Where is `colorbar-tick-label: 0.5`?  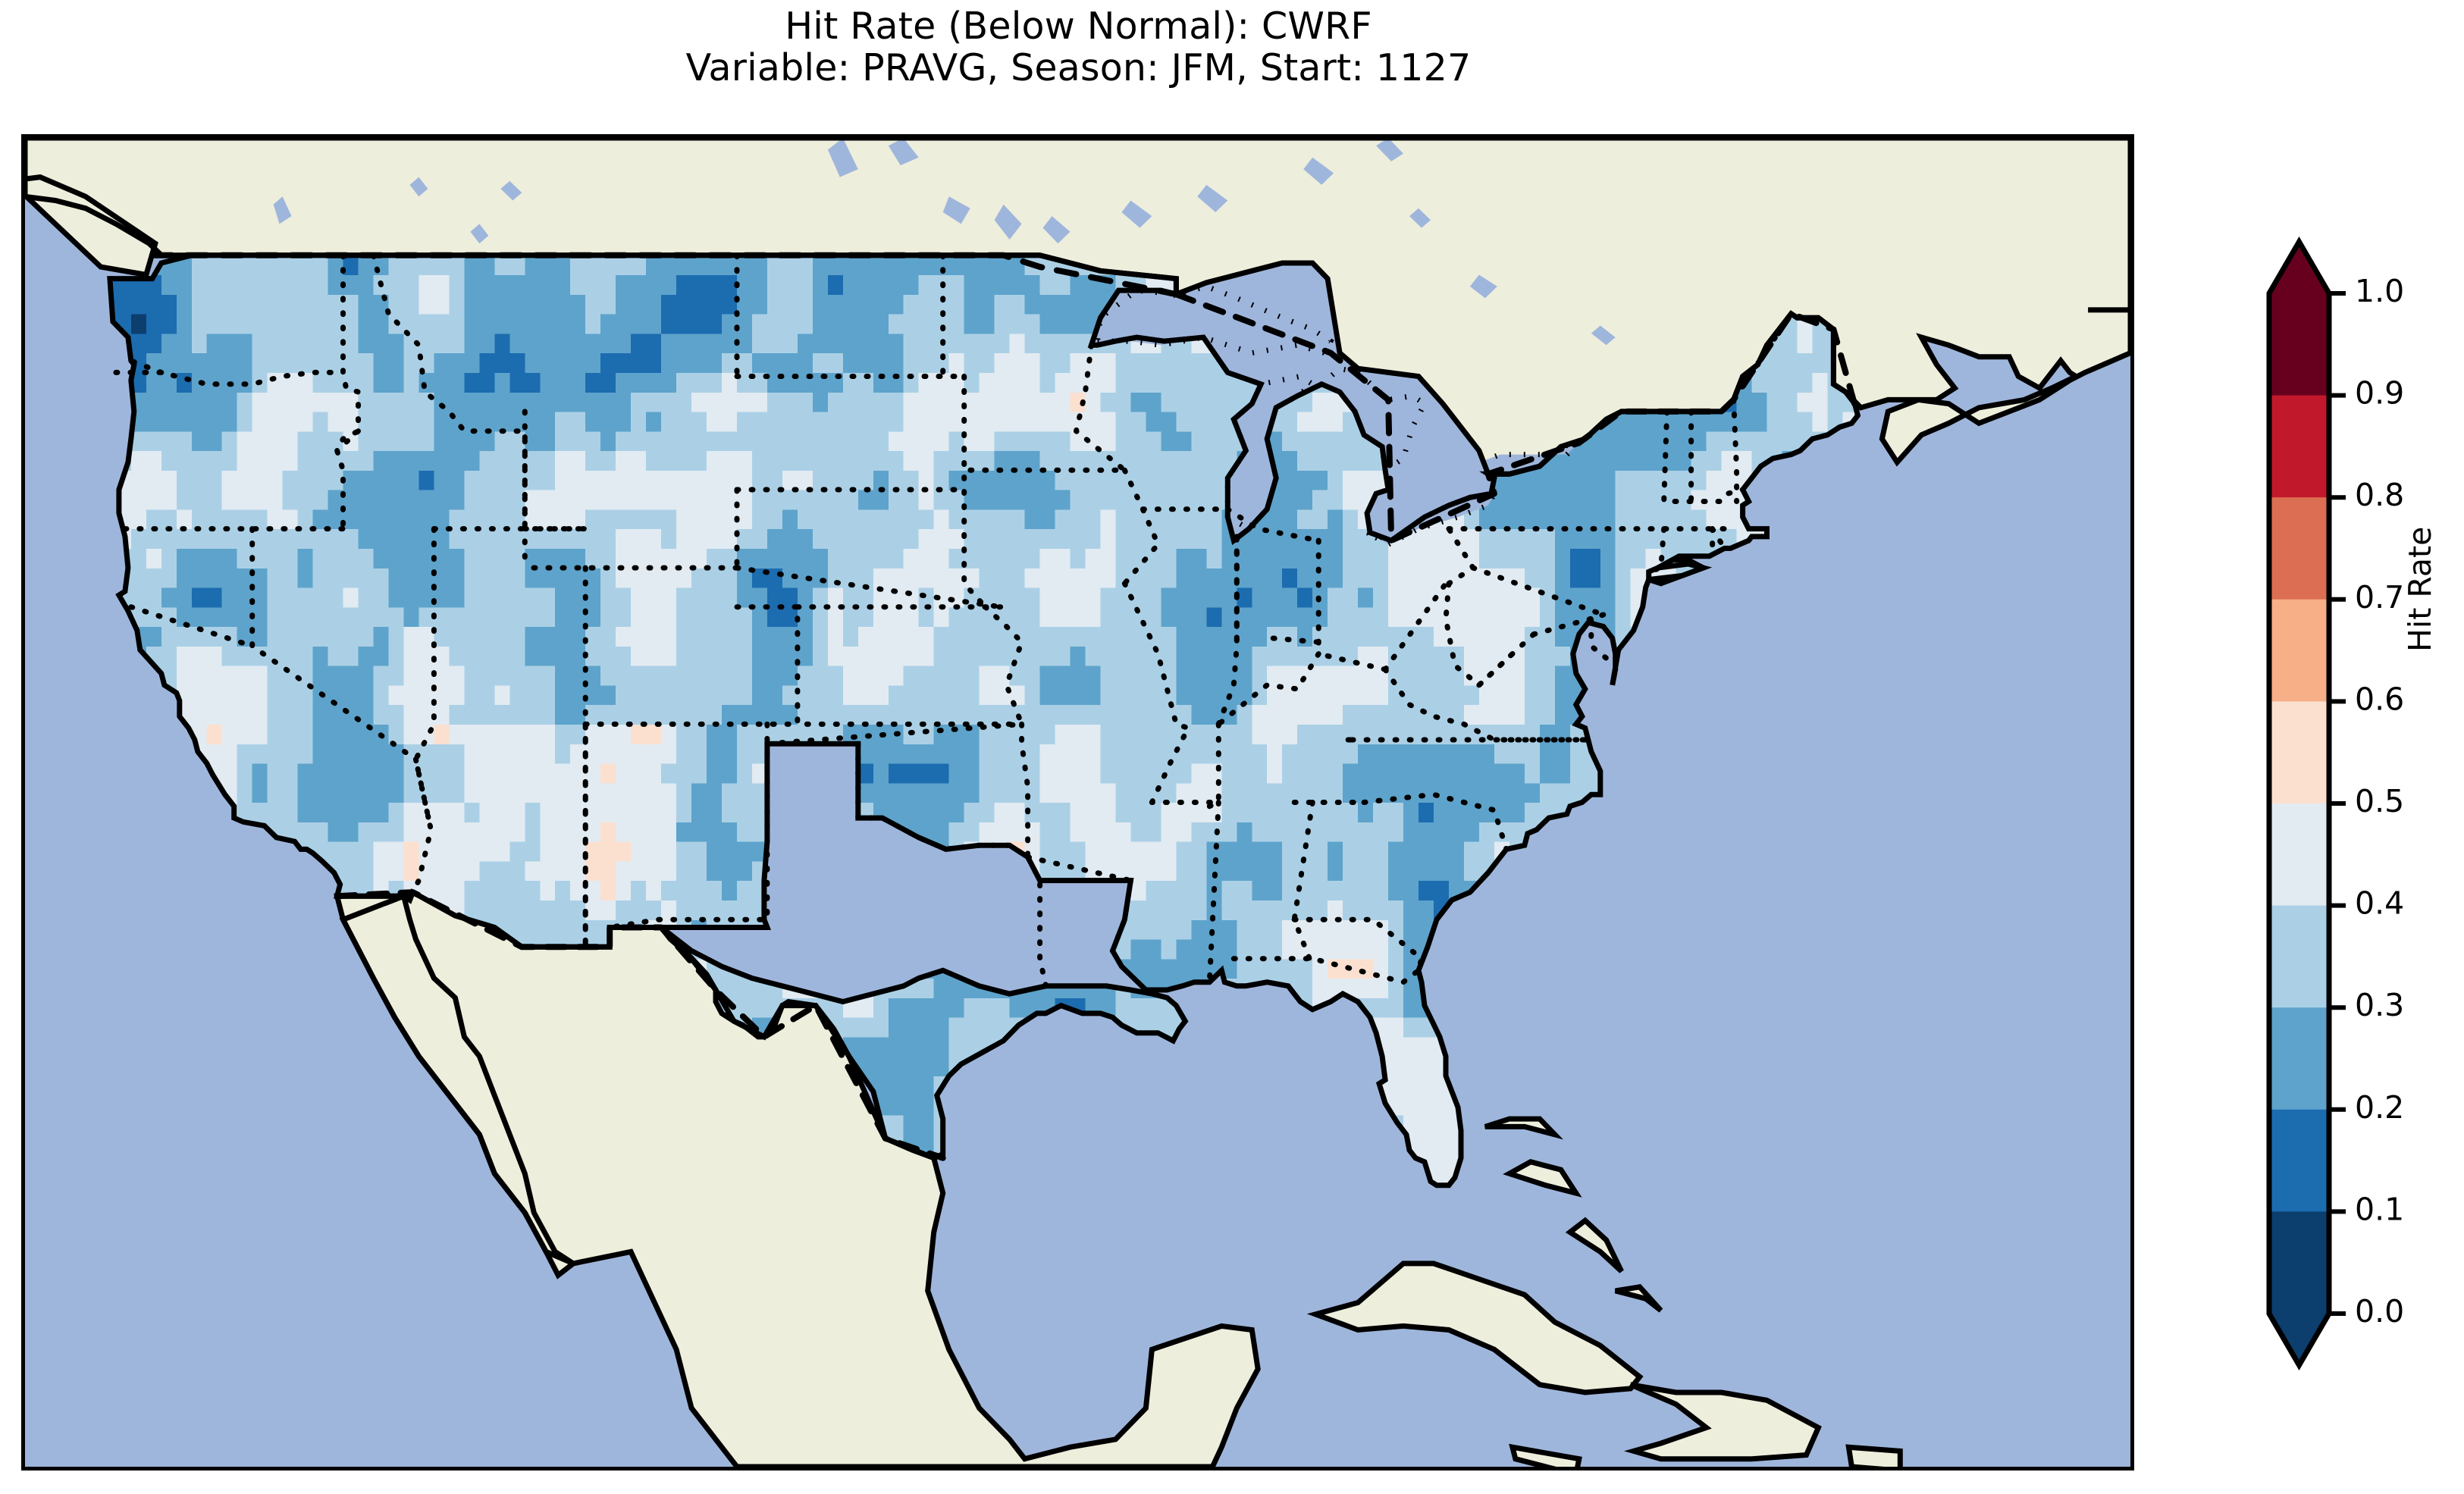
colorbar-tick-label: 0.5 is located at coordinates (2380, 801).